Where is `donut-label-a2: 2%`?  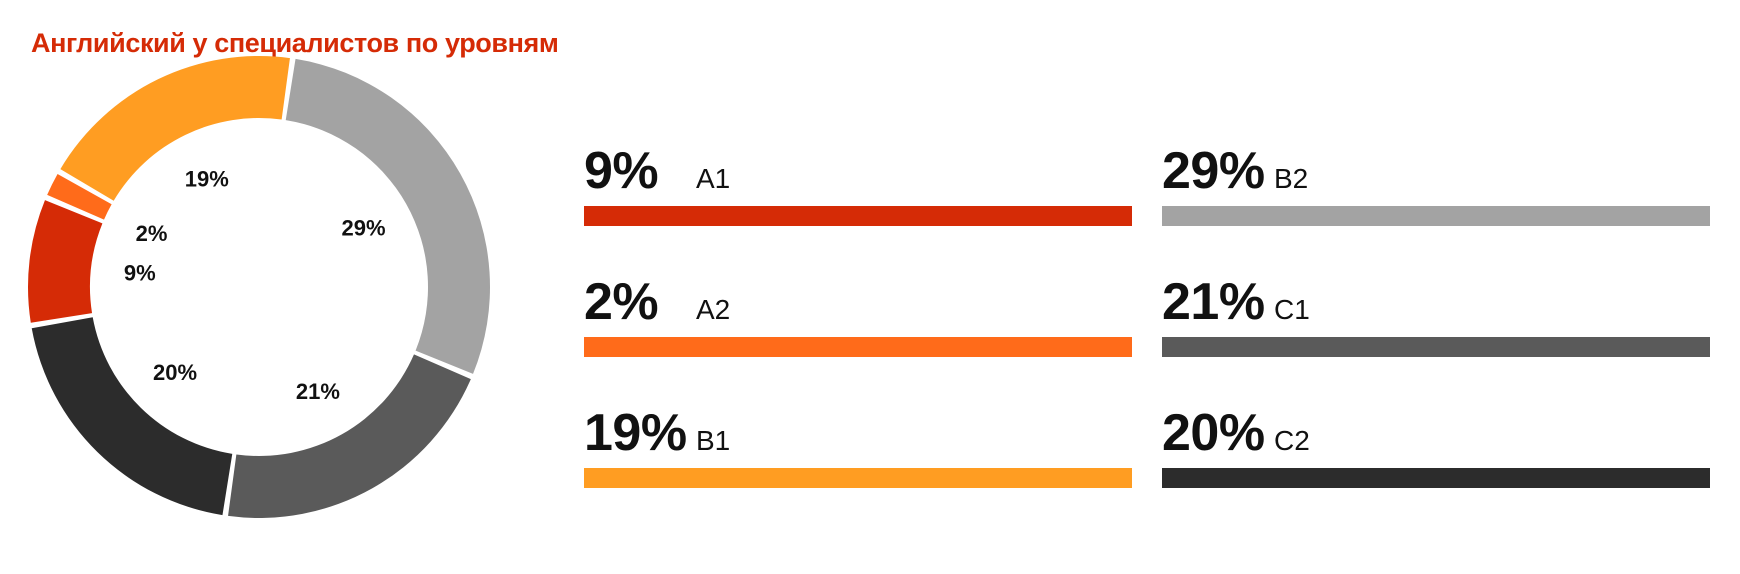 donut-label-a2: 2% is located at coordinates (152, 233).